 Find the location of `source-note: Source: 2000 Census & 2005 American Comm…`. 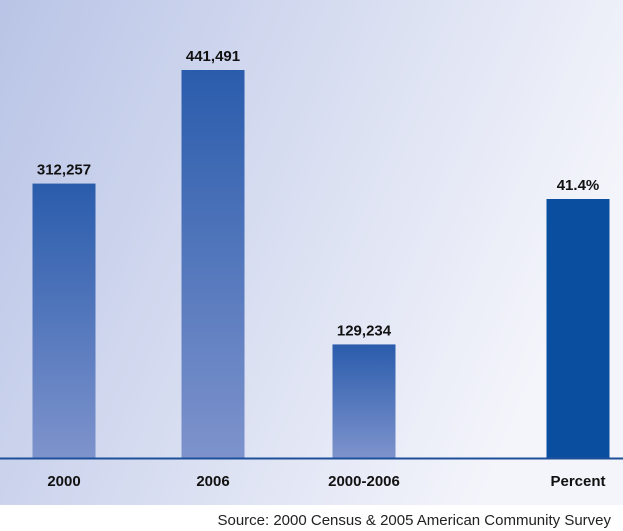

source-note: Source: 2000 Census & 2005 American Comm… is located at coordinates (414, 520).